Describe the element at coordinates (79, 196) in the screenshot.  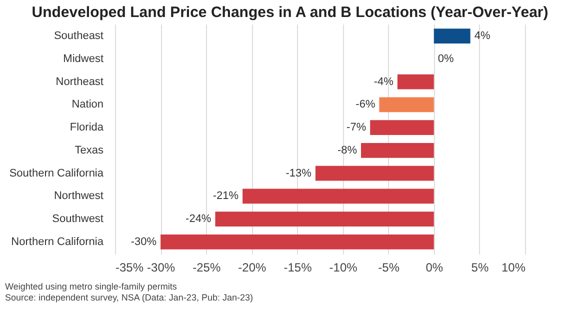
I see `y-tick-label: Northwest` at that location.